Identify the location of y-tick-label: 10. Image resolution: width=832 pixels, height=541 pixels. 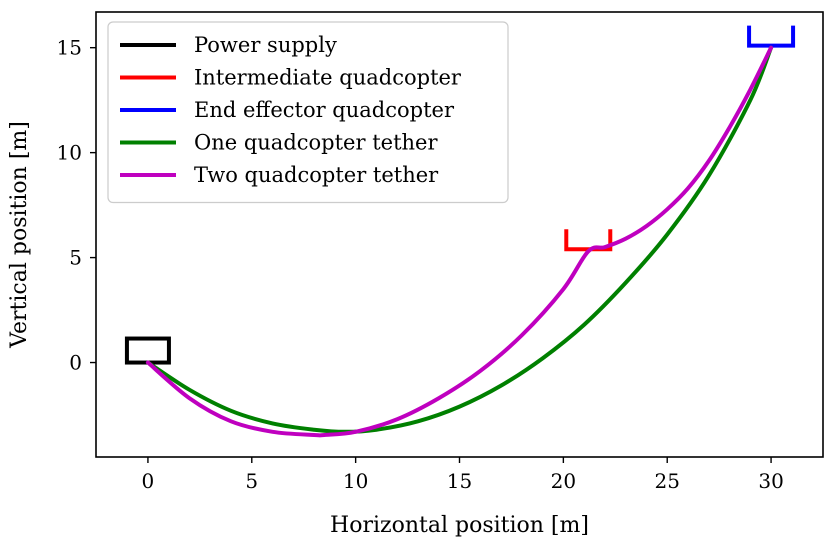
(69, 153).